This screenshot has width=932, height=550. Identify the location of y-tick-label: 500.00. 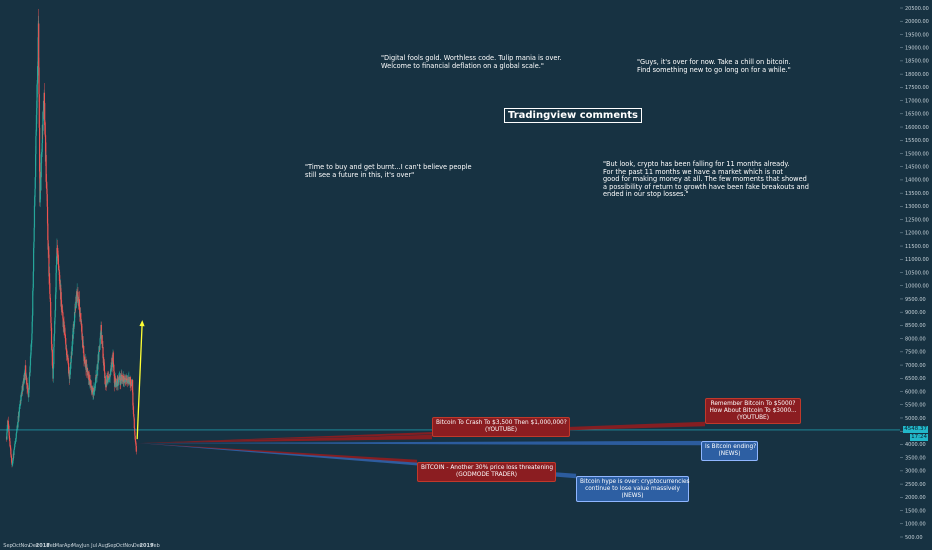
(914, 538).